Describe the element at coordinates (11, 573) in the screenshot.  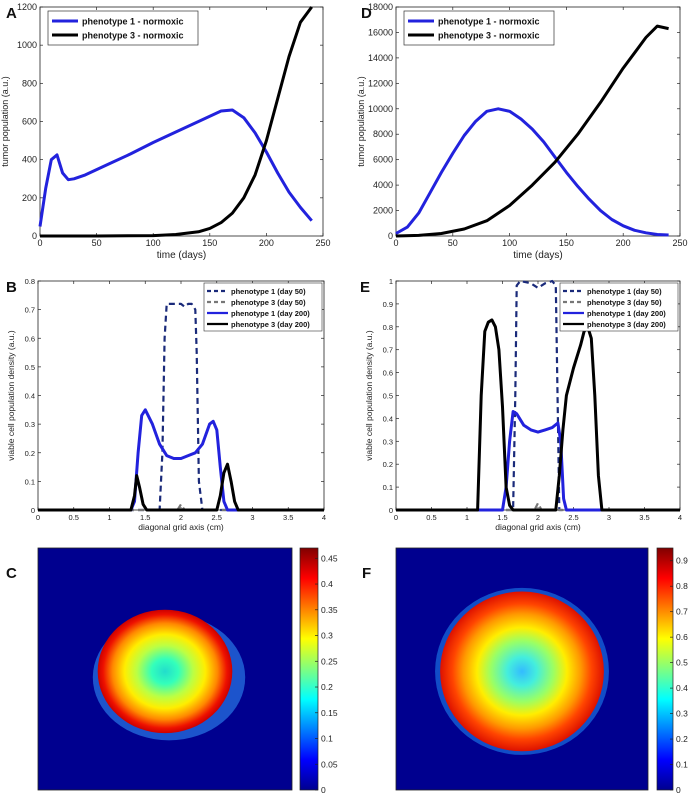
I see `panel-letter: C` at that location.